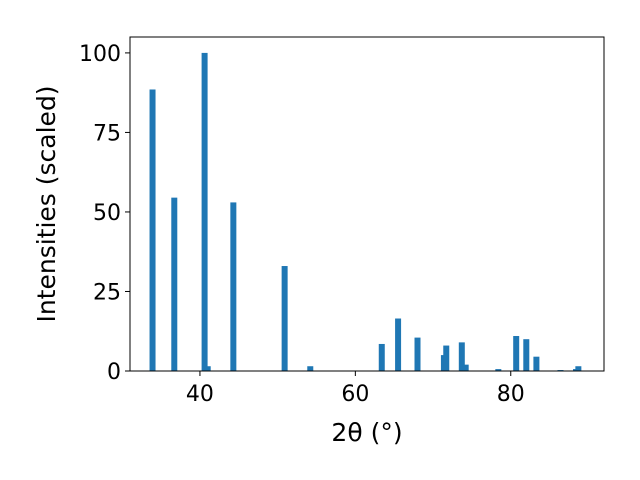 This screenshot has width=640, height=480. What do you see at coordinates (107, 213) in the screenshot?
I see `y-tick-label: 50` at bounding box center [107, 213].